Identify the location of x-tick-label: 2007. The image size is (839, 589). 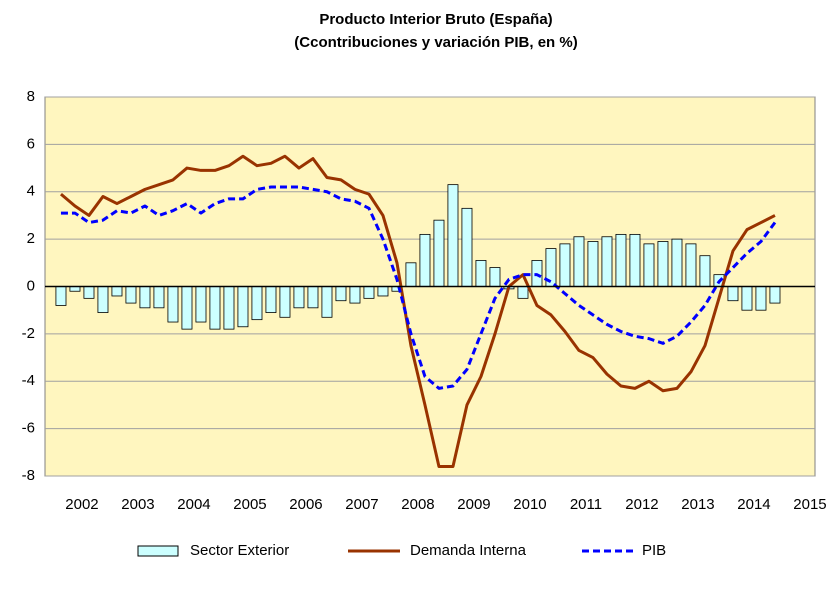
(361, 504).